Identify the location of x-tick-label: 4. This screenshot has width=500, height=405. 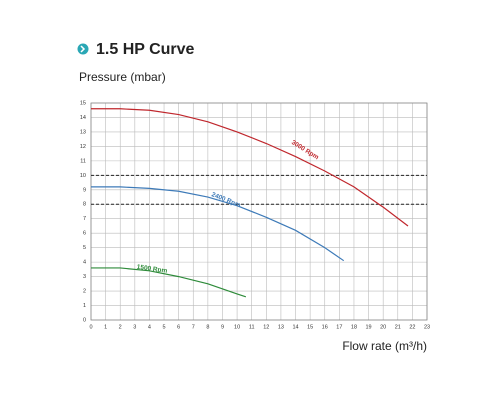
(149, 327).